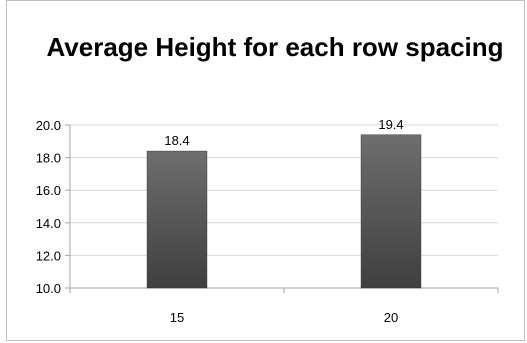 Image resolution: width=527 pixels, height=343 pixels. Describe the element at coordinates (48, 288) in the screenshot. I see `y-tick-label: 10.0` at that location.